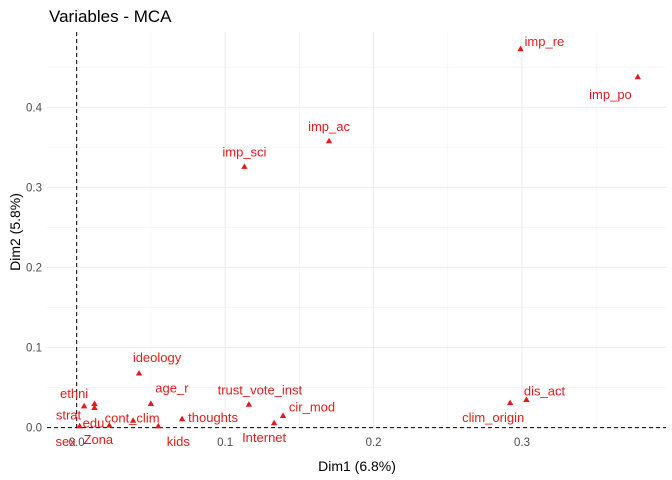 This screenshot has height=480, width=672. I want to click on x-axis-title: Dim1 (6.8%), so click(357, 466).